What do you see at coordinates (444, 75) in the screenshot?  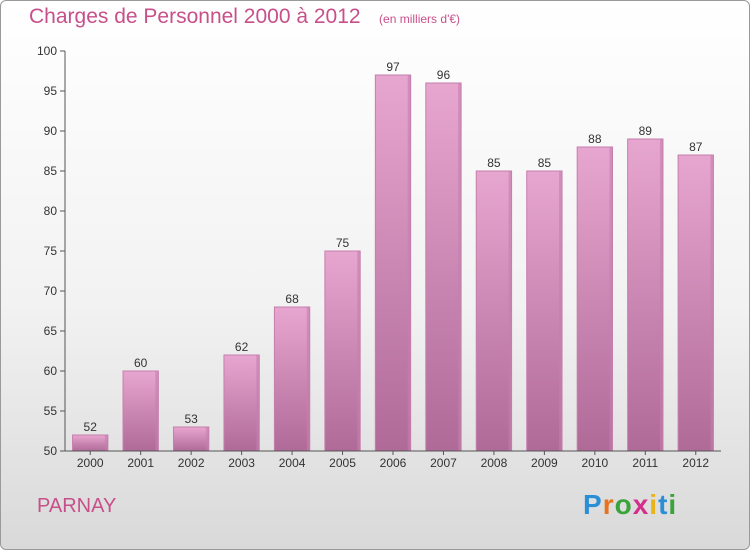 I see `data-label-2007: 96` at bounding box center [444, 75].